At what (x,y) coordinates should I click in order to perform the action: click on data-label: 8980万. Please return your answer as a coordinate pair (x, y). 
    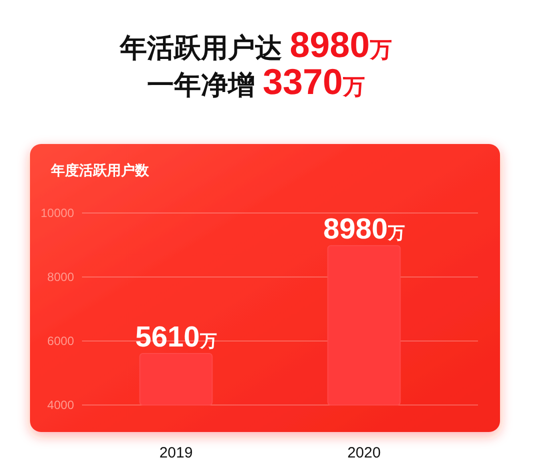
    Looking at the image, I should click on (364, 230).